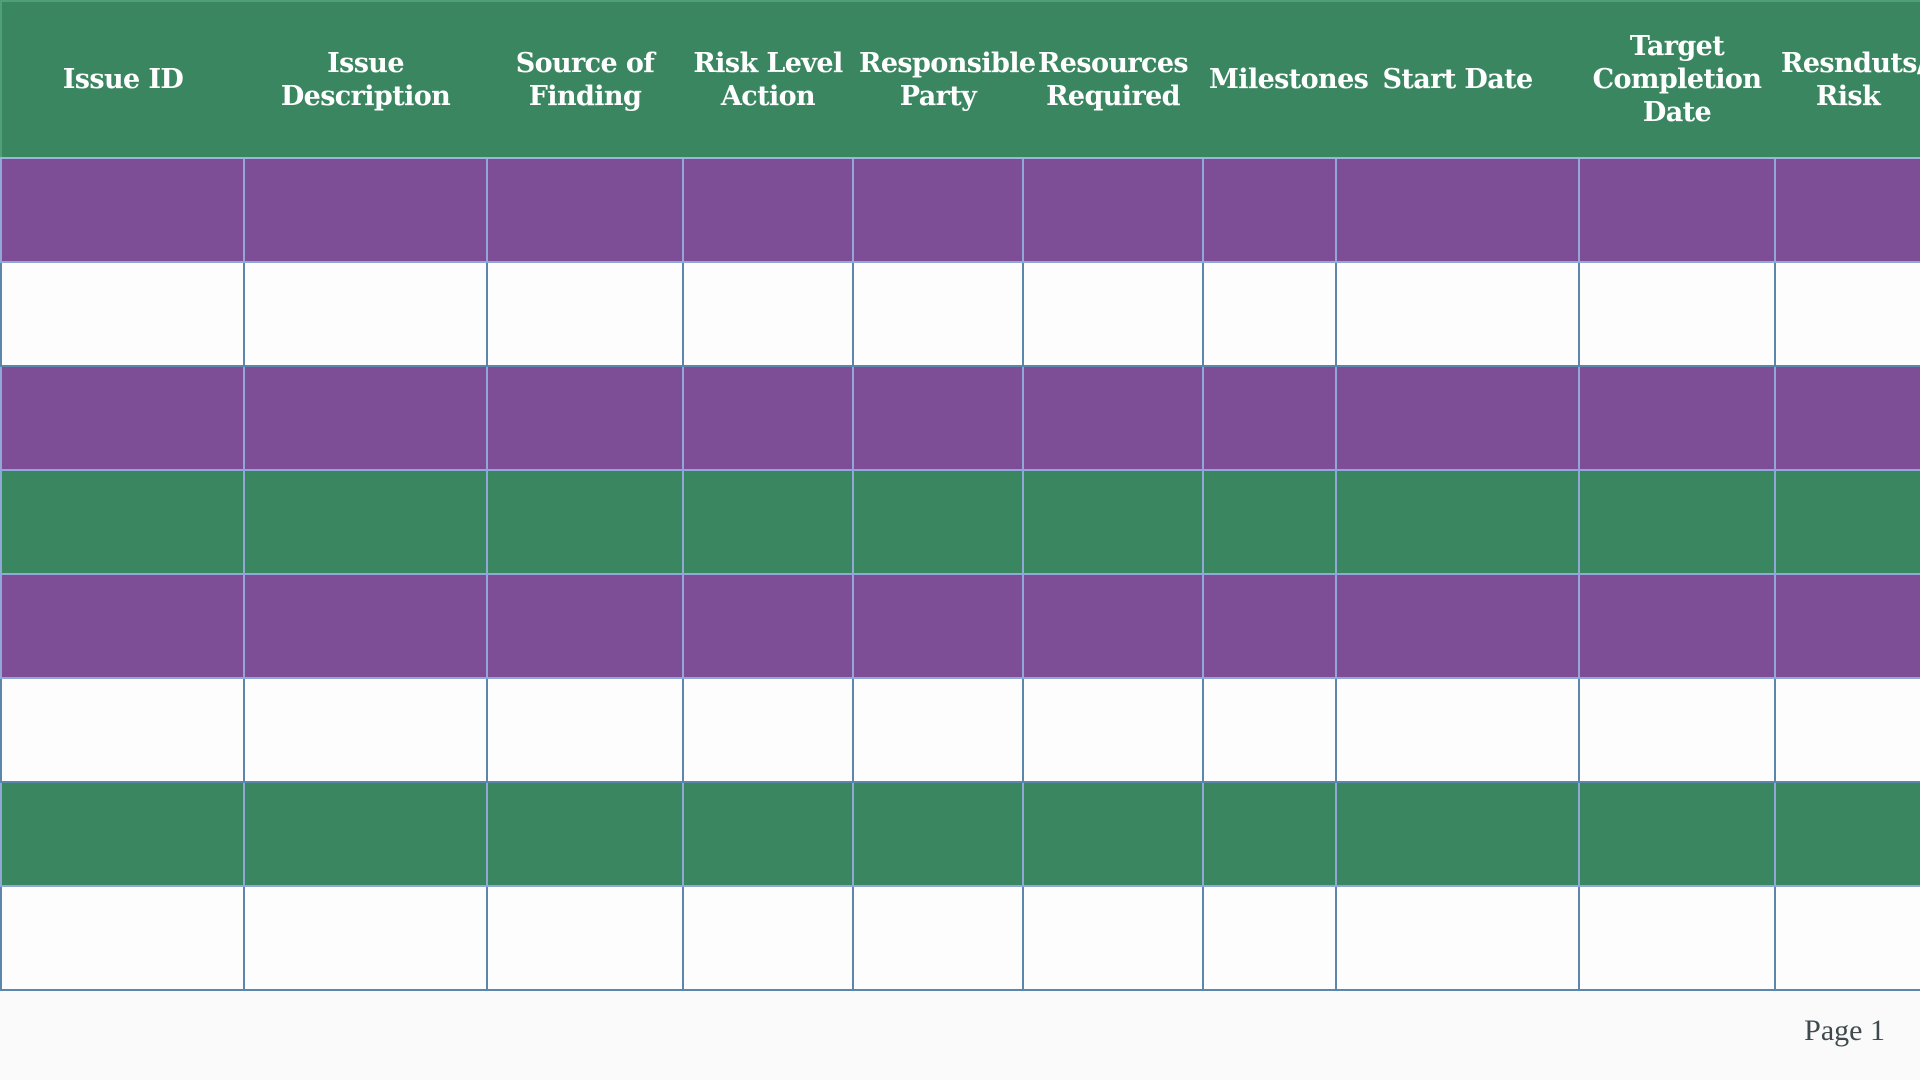  I want to click on column-header-target-completion-date: Target Completion Date, so click(1677, 79).